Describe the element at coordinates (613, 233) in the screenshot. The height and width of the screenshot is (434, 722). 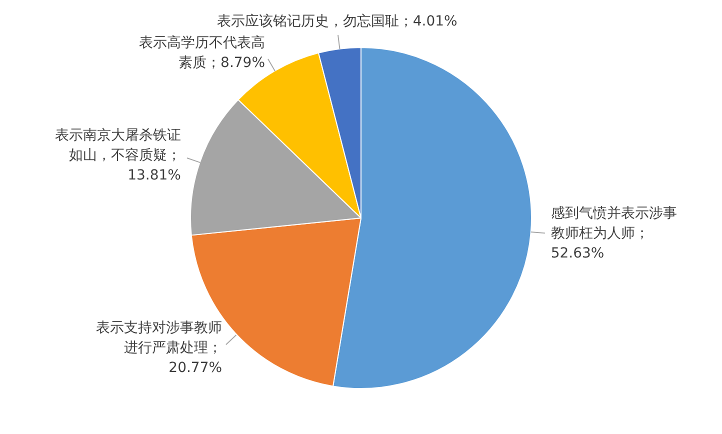
I see `slice-label: 感到气愤并表示涉事教师枉为人师；52.63%` at that location.